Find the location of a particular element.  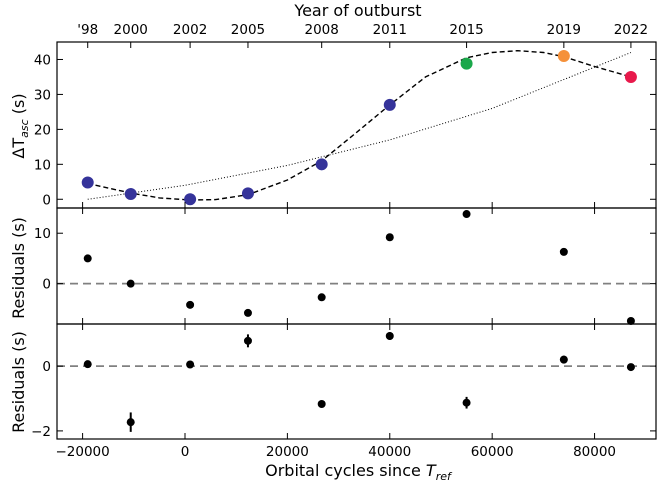

panel3-ylabel: Residuals (s) is located at coordinates (18, 382).